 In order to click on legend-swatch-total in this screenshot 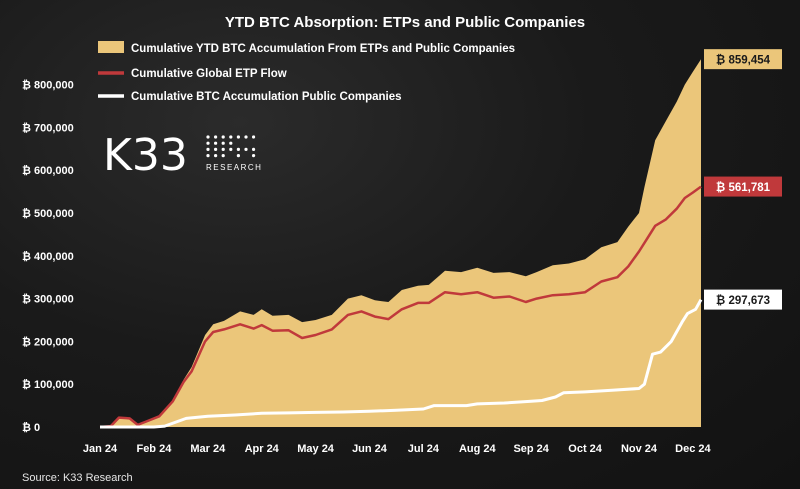, I will do `click(111, 47)`.